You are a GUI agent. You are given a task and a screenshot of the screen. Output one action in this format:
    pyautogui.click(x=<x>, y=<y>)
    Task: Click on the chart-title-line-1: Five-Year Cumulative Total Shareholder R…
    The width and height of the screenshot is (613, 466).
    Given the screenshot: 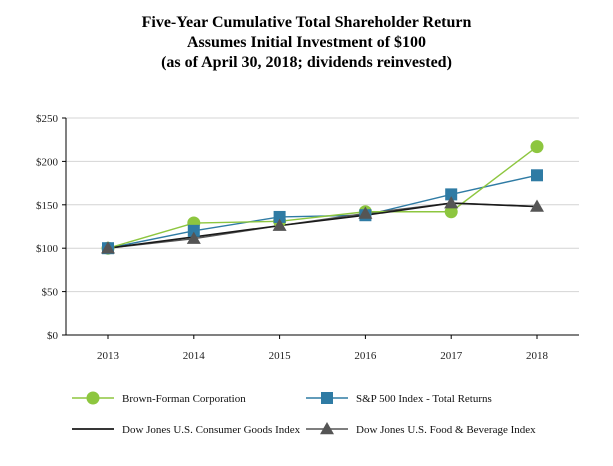 What is the action you would take?
    pyautogui.click(x=306, y=22)
    